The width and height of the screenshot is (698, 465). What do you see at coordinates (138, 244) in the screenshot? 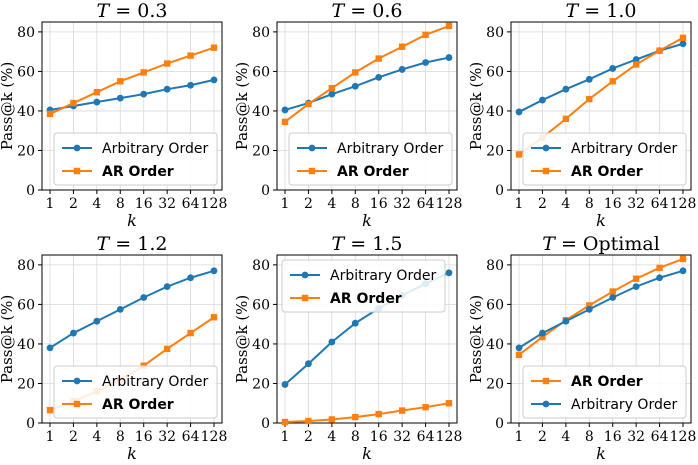
I see `panel-title-value: = 1.2` at bounding box center [138, 244].